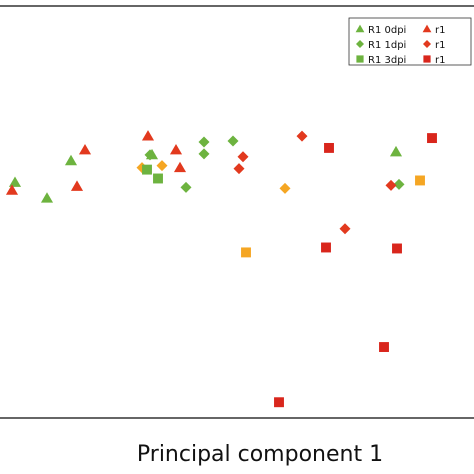 Image resolution: width=474 pixels, height=474 pixels. I want to click on legend-label-3: r1, so click(440, 45).